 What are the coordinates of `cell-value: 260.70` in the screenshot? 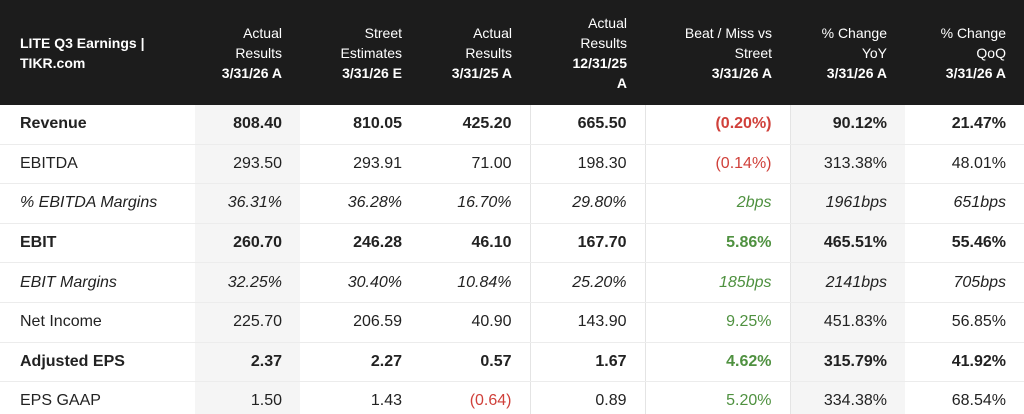 It's located at (247, 243).